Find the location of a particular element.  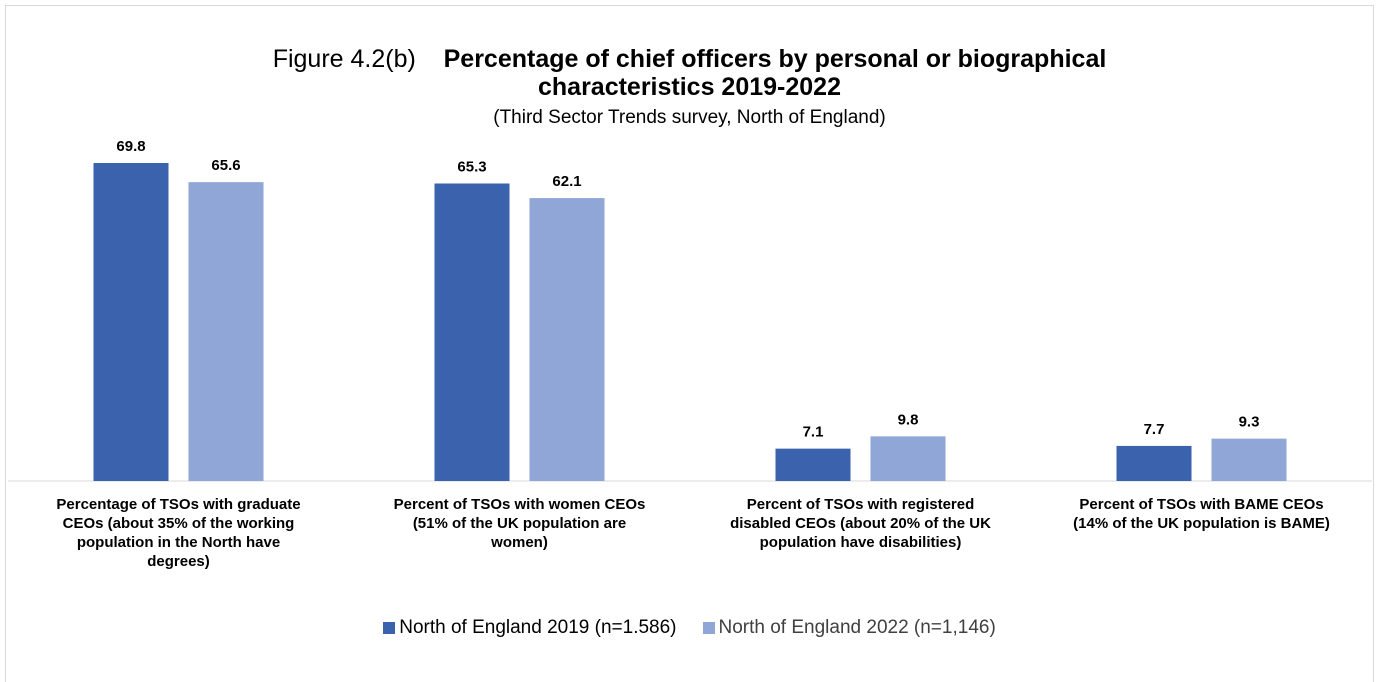

category-label-line: Percent of TSOs with registered is located at coordinates (861, 504).